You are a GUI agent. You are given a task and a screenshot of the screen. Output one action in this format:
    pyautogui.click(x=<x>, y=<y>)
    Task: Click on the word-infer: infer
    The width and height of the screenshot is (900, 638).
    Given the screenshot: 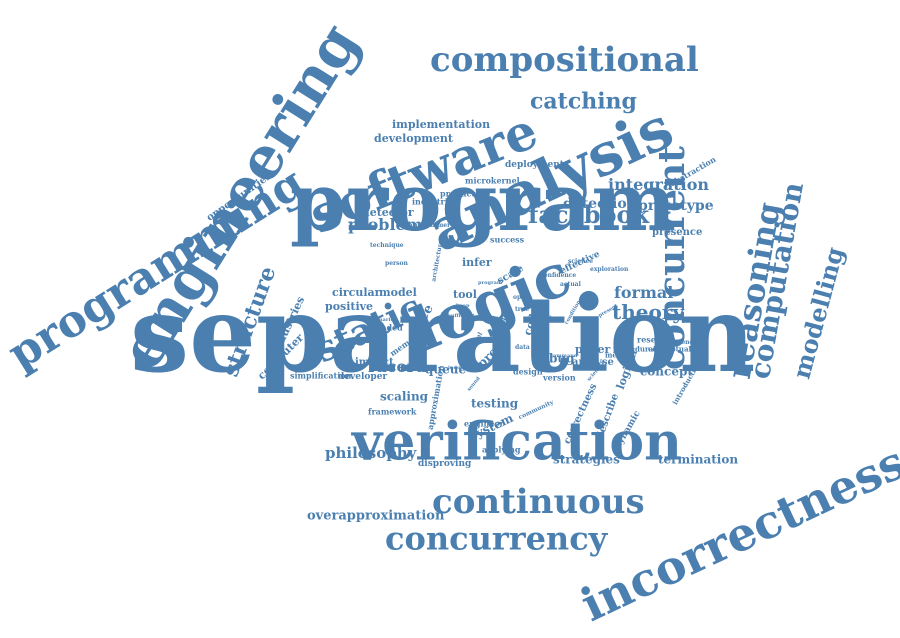 What is the action you would take?
    pyautogui.click(x=477, y=263)
    